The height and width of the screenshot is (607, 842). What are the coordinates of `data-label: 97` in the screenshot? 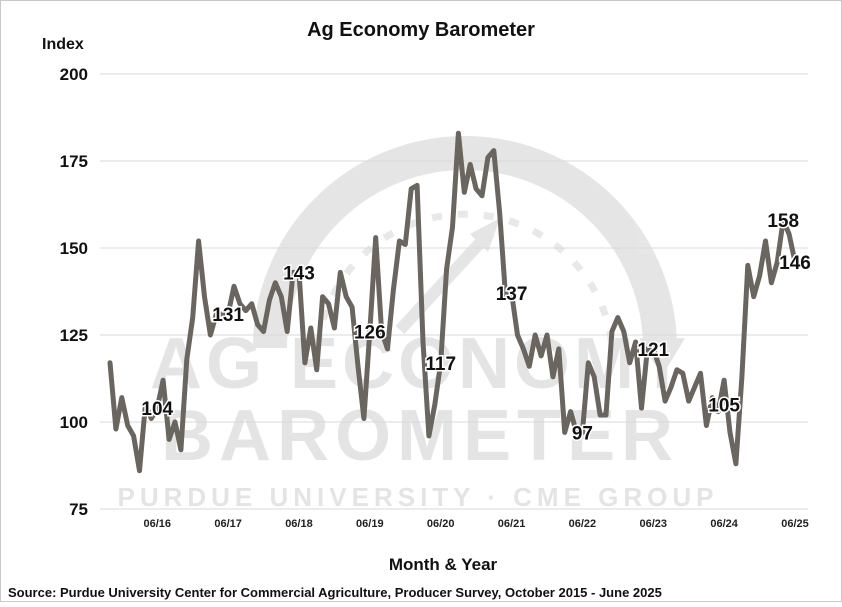 It's located at (582, 433).